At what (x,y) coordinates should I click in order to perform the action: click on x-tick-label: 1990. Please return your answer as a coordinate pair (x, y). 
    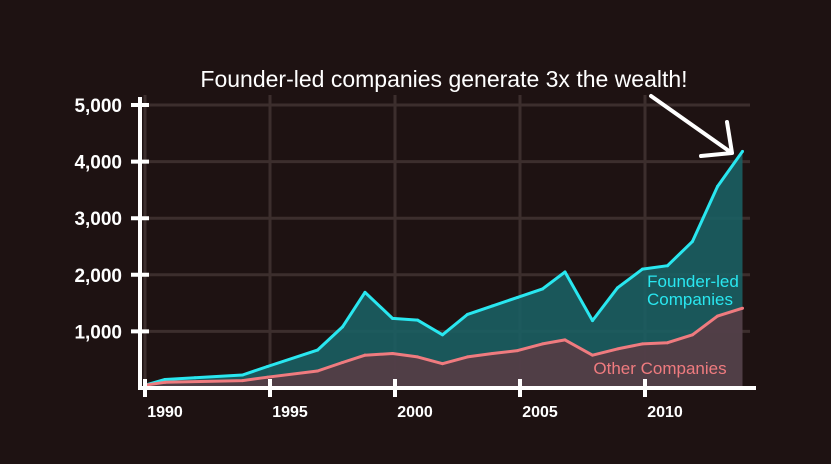
    Looking at the image, I should click on (165, 412).